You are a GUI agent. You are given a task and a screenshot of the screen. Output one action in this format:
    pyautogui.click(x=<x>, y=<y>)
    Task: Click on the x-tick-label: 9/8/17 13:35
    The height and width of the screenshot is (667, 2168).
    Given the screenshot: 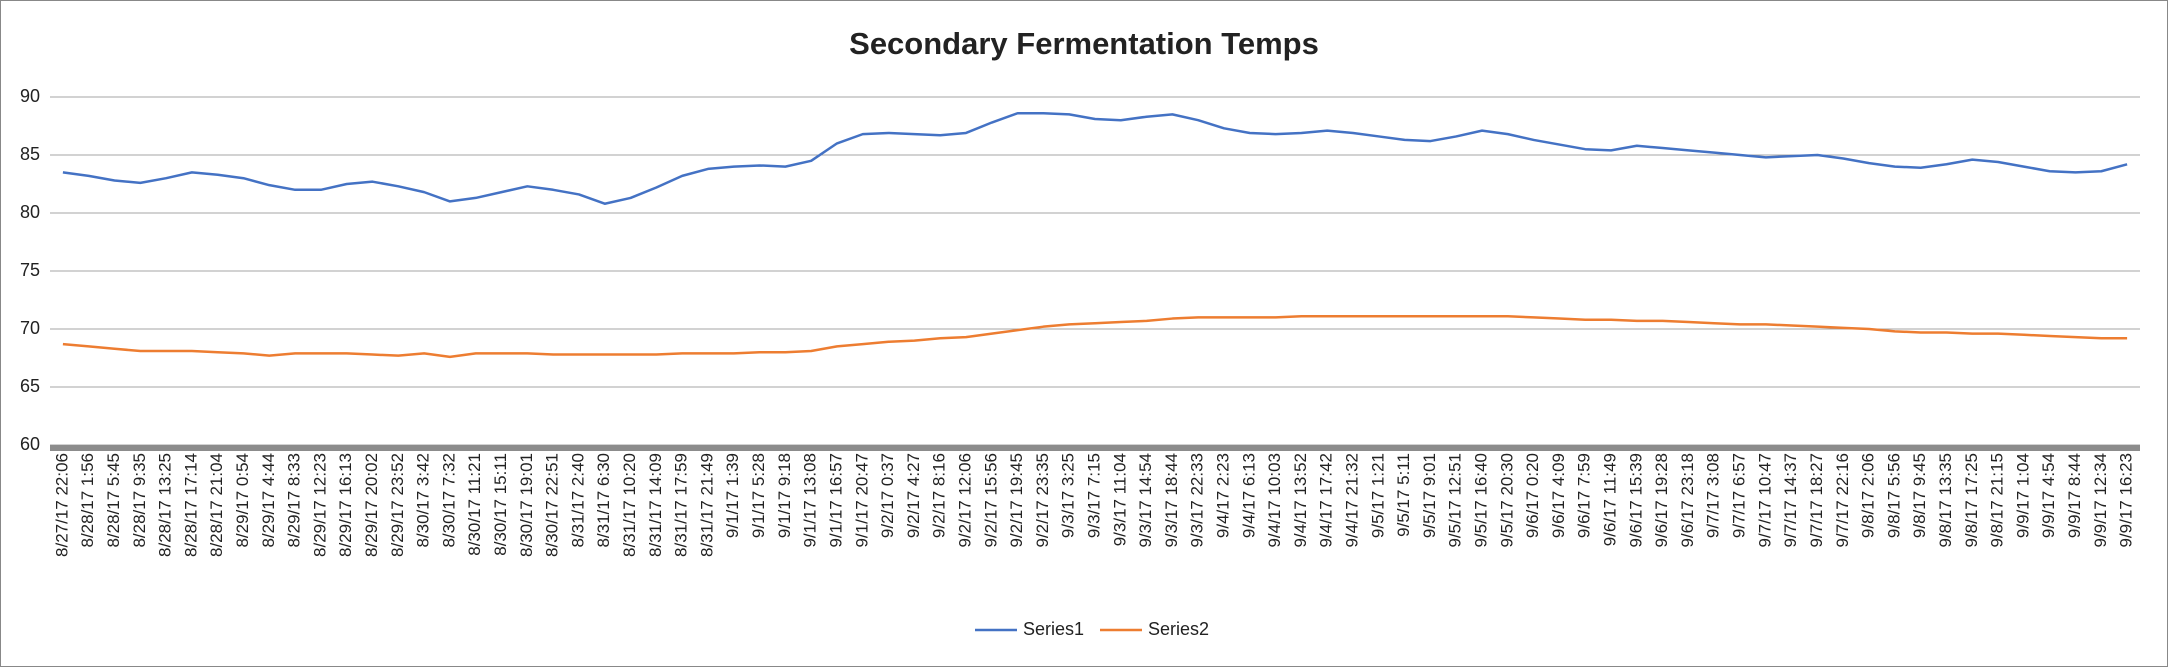 What is the action you would take?
    pyautogui.click(x=1945, y=500)
    